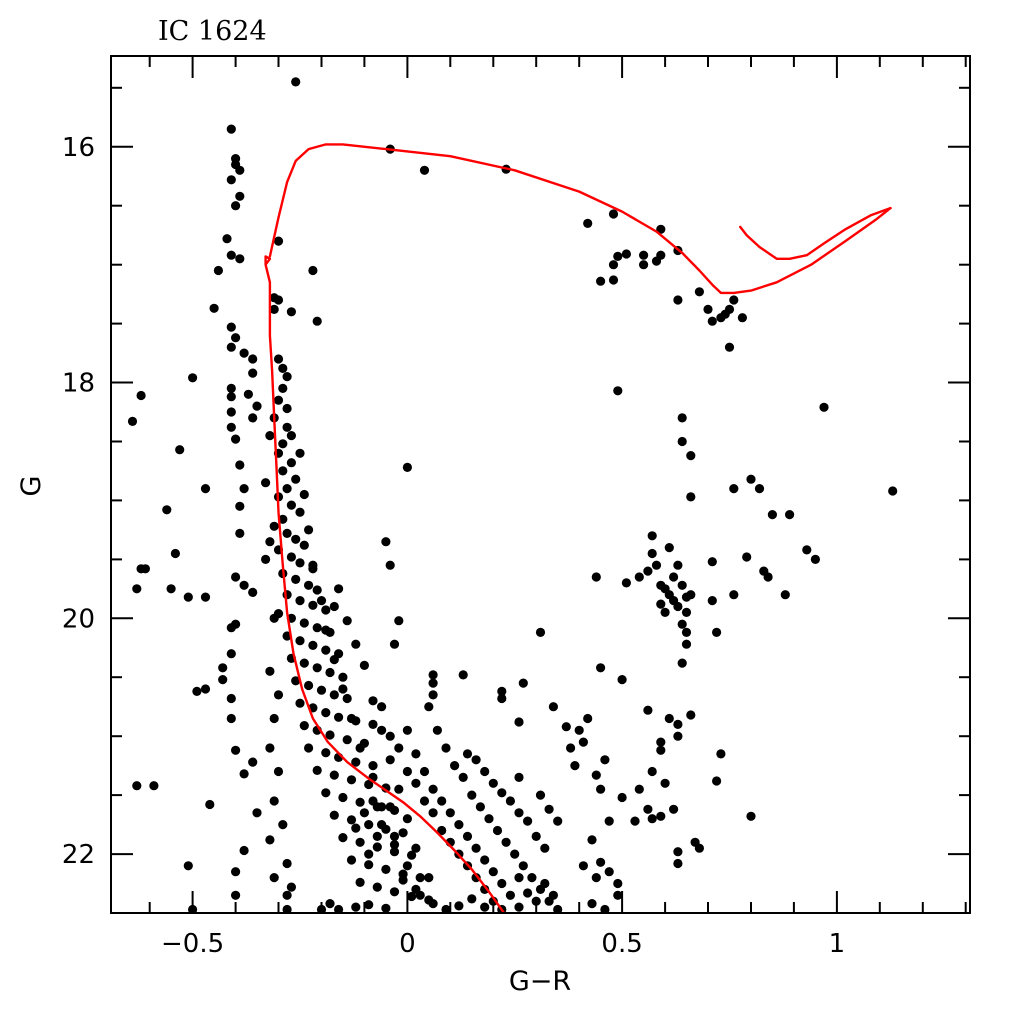 The height and width of the screenshot is (1024, 1024). What do you see at coordinates (837, 944) in the screenshot?
I see `x-tick-label: 1` at bounding box center [837, 944].